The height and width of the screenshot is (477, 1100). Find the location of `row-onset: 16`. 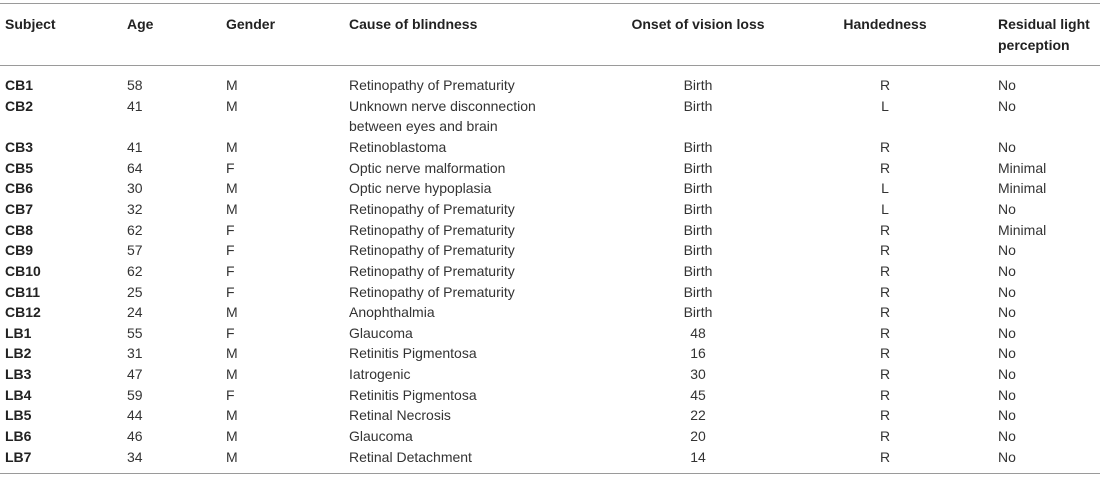

row-onset: 16 is located at coordinates (698, 353).